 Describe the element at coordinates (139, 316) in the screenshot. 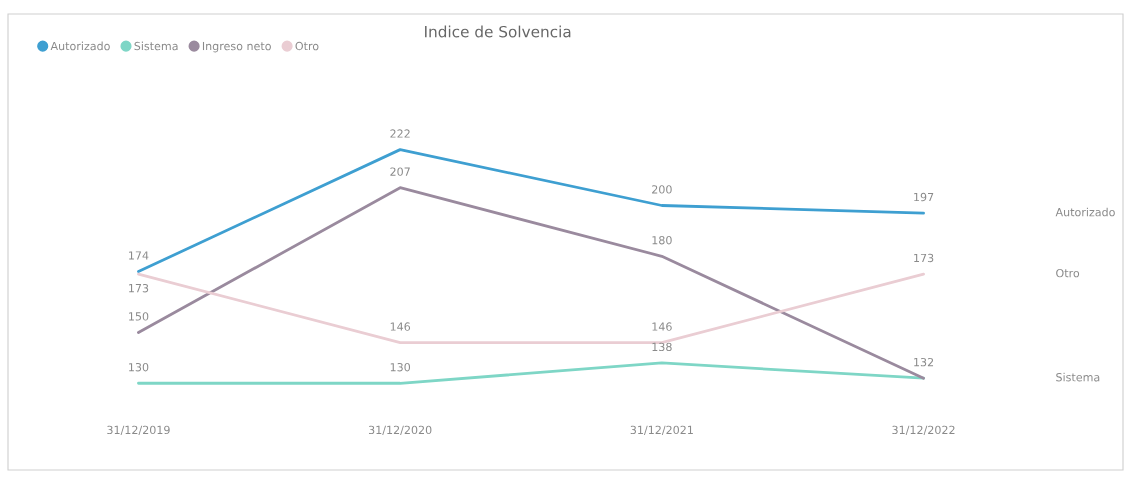

I see `data-label: 150` at that location.